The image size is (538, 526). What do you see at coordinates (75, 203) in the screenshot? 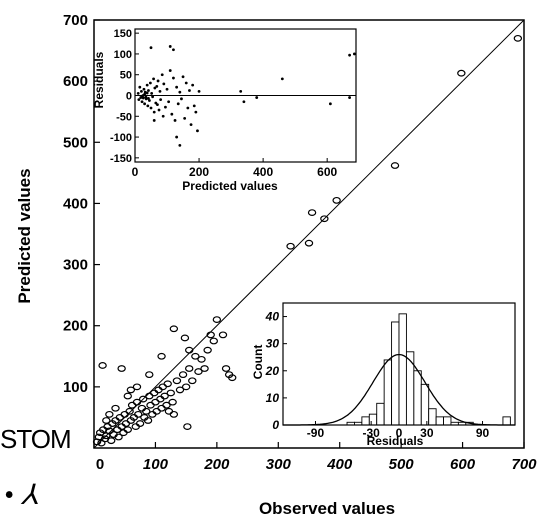
I see `main-y-tick-label: 400` at bounding box center [75, 203].